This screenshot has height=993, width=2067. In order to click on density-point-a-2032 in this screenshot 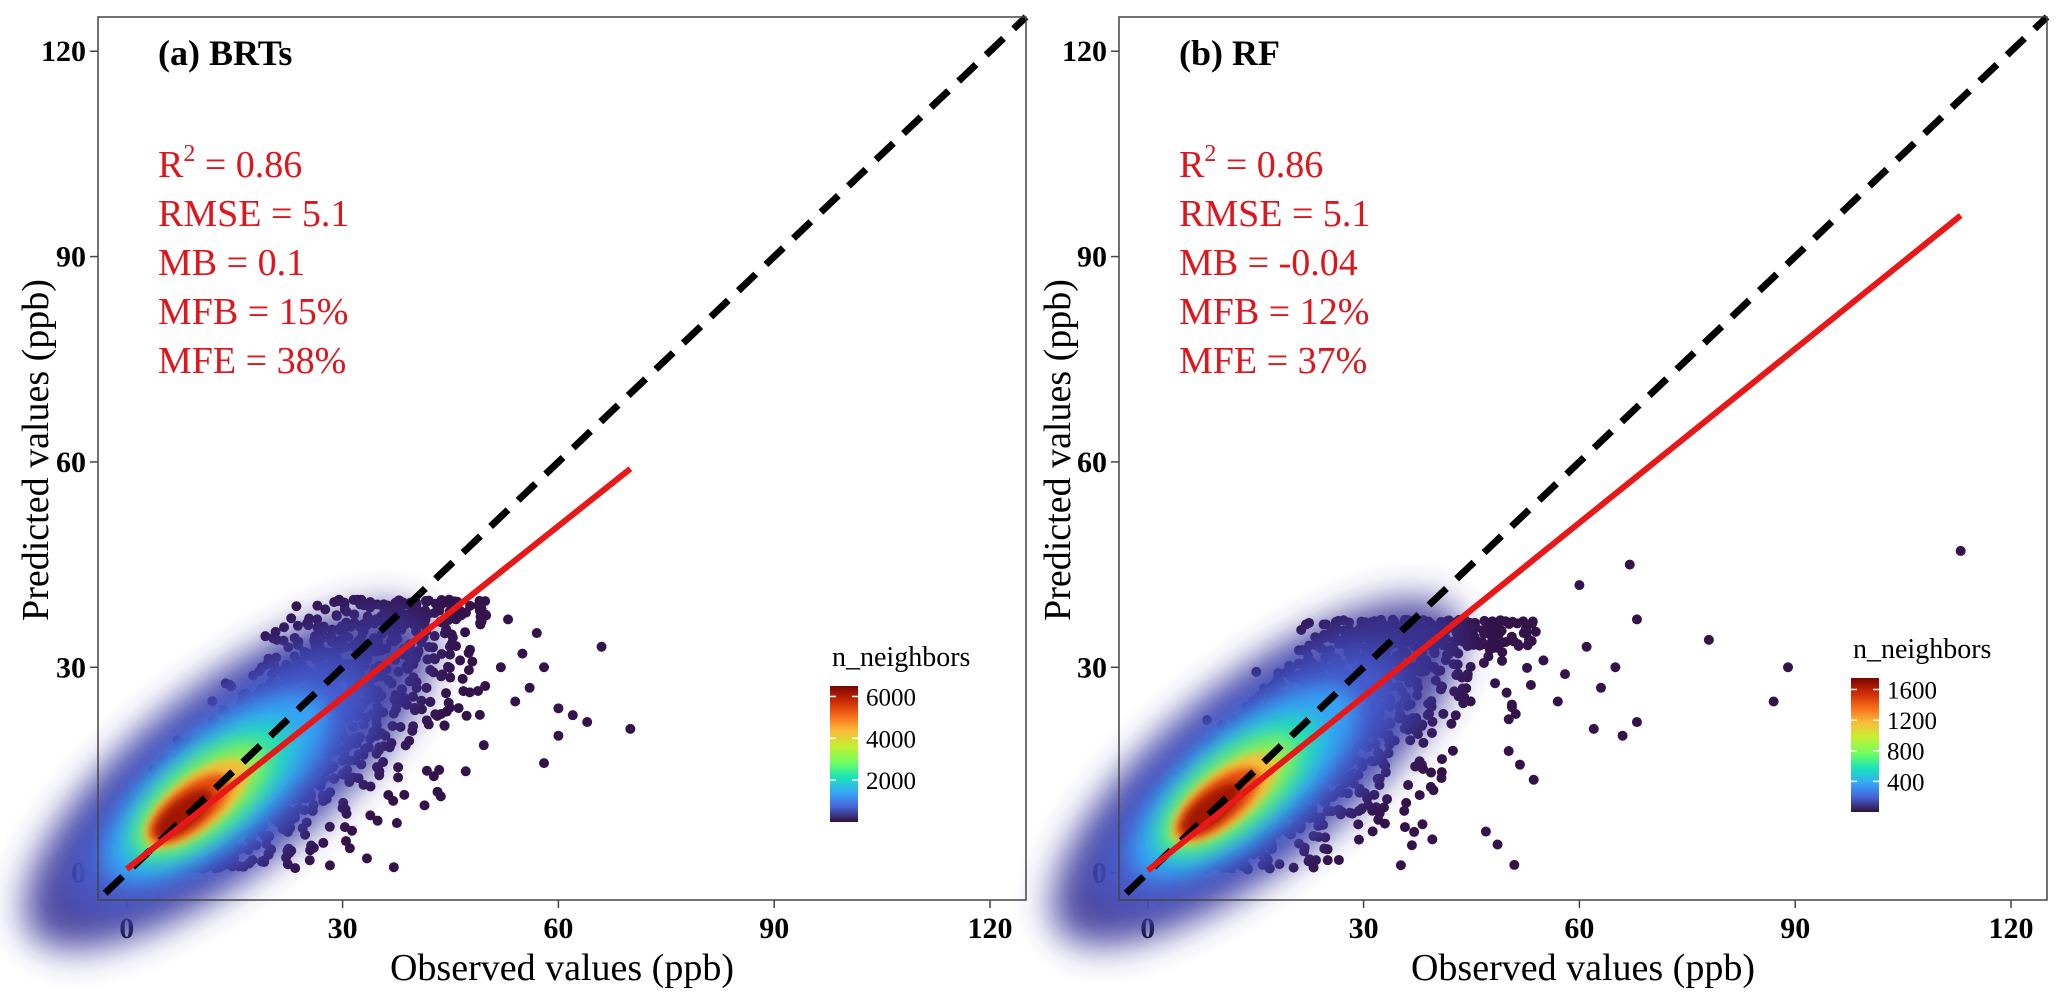, I will do `click(458, 708)`.